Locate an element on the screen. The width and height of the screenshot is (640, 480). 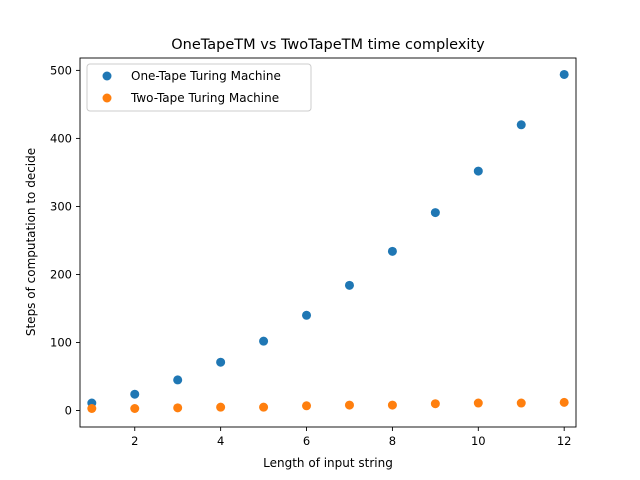
x-tick-label: 10 is located at coordinates (478, 441).